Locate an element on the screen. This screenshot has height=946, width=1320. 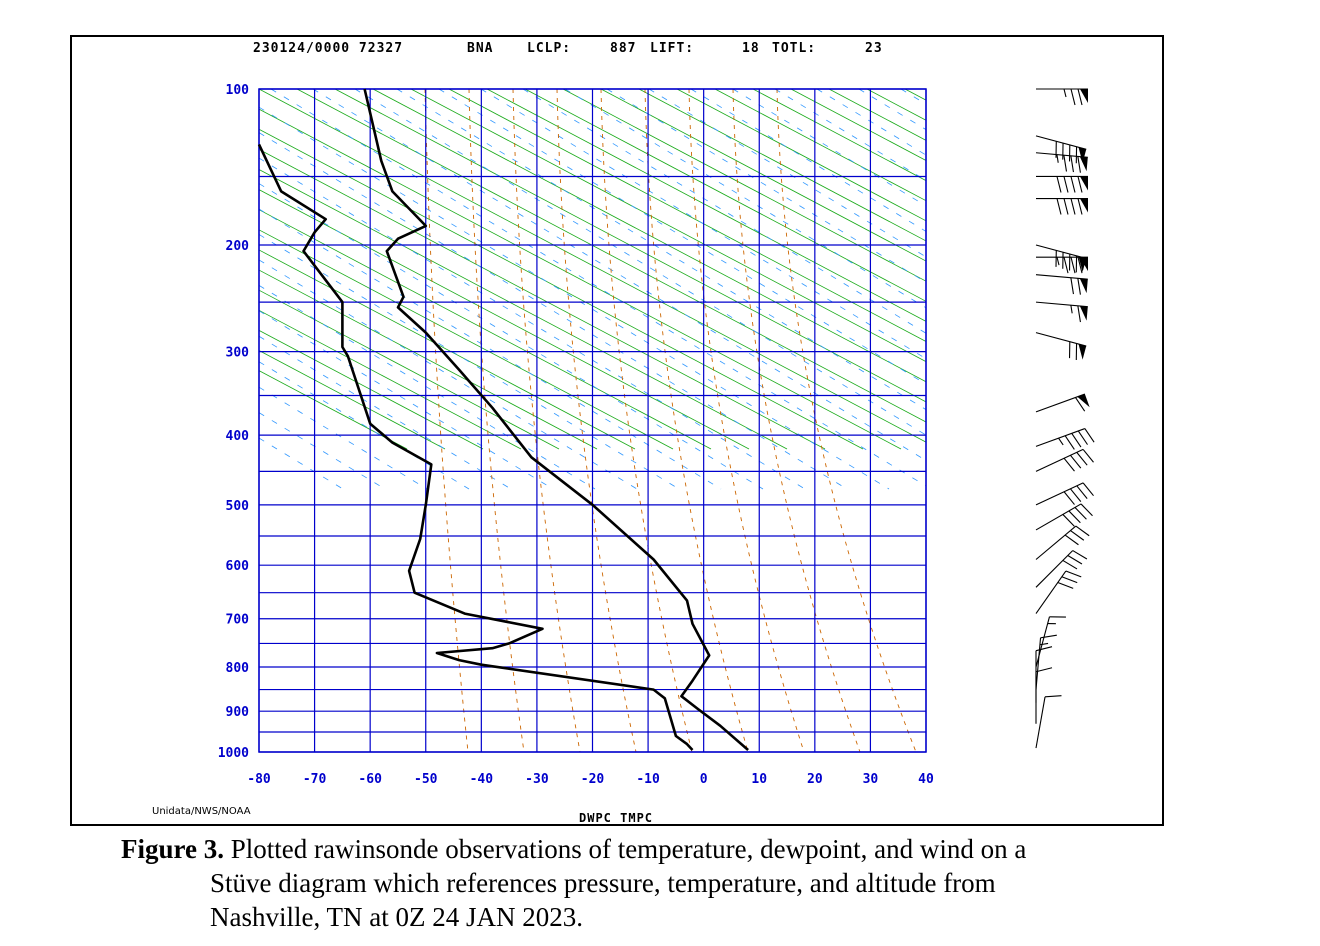
x-axis-labels: -80 -70 -60 -50 -40 -30 -20 -10 0 10 20 30 40 is located at coordinates (590, 779).